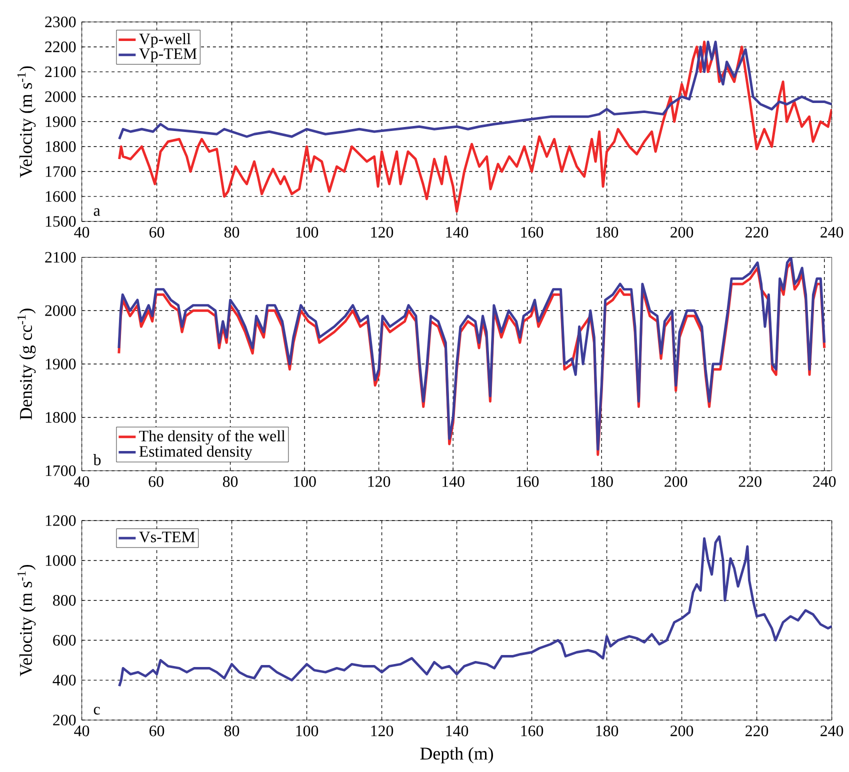 Image resolution: width=849 pixels, height=772 pixels. I want to click on y-tick-label: 1000, so click(61, 560).